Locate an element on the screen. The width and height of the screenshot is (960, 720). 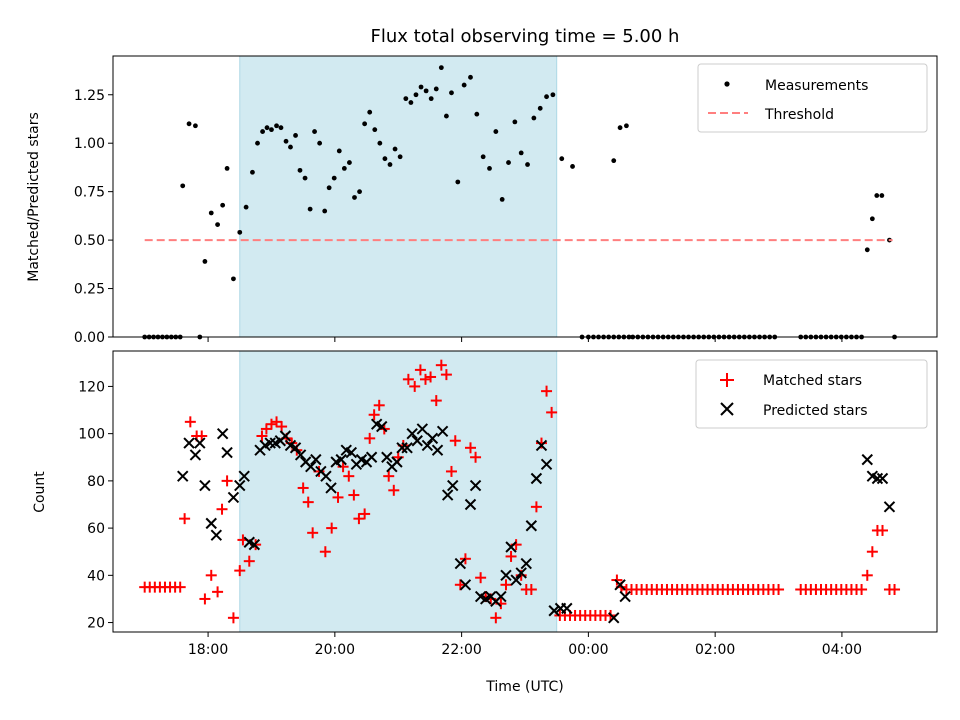
y-tick-label: 0.00 is located at coordinates (89, 338).